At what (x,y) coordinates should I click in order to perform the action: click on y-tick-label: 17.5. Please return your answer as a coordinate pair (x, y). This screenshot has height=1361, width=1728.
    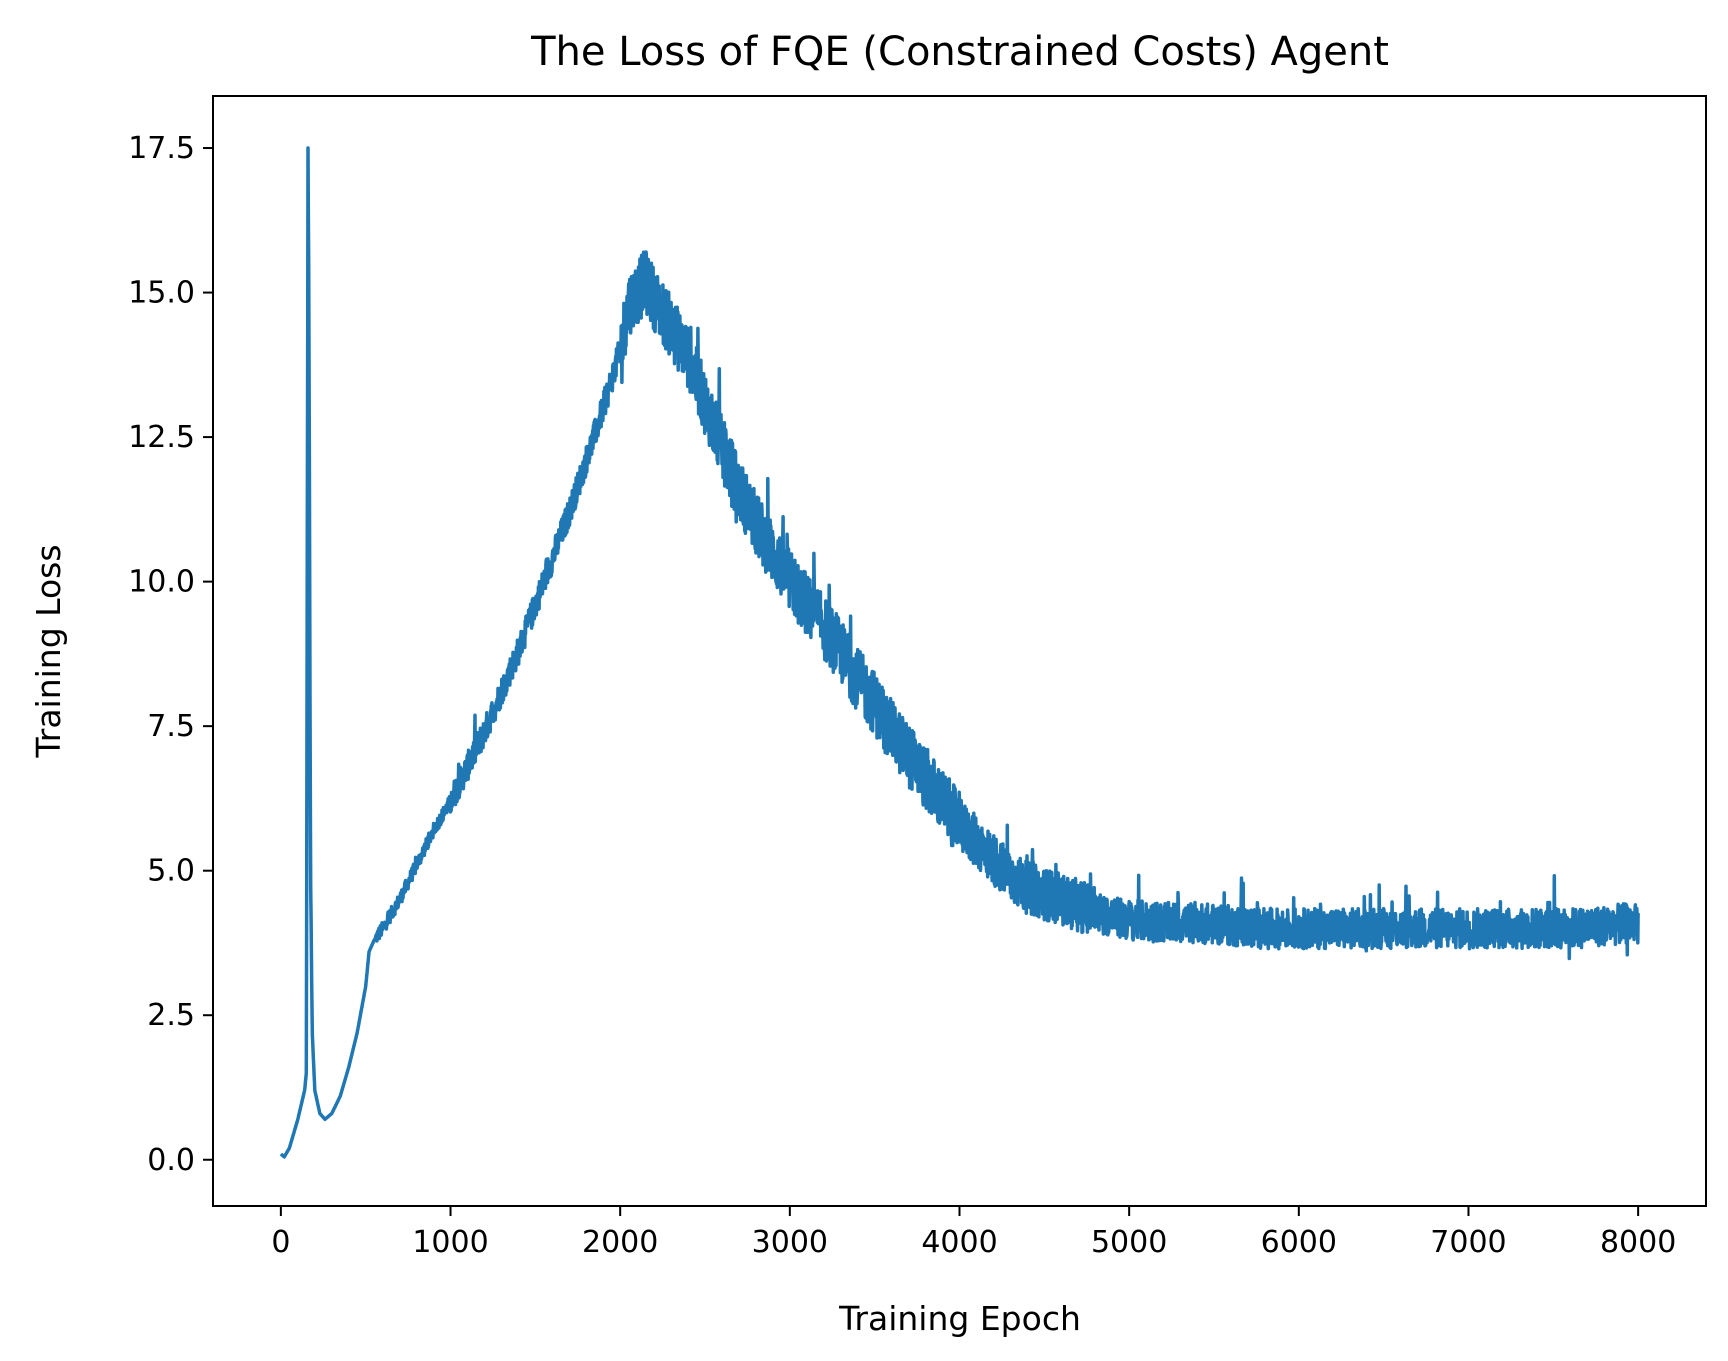
    Looking at the image, I should click on (161, 148).